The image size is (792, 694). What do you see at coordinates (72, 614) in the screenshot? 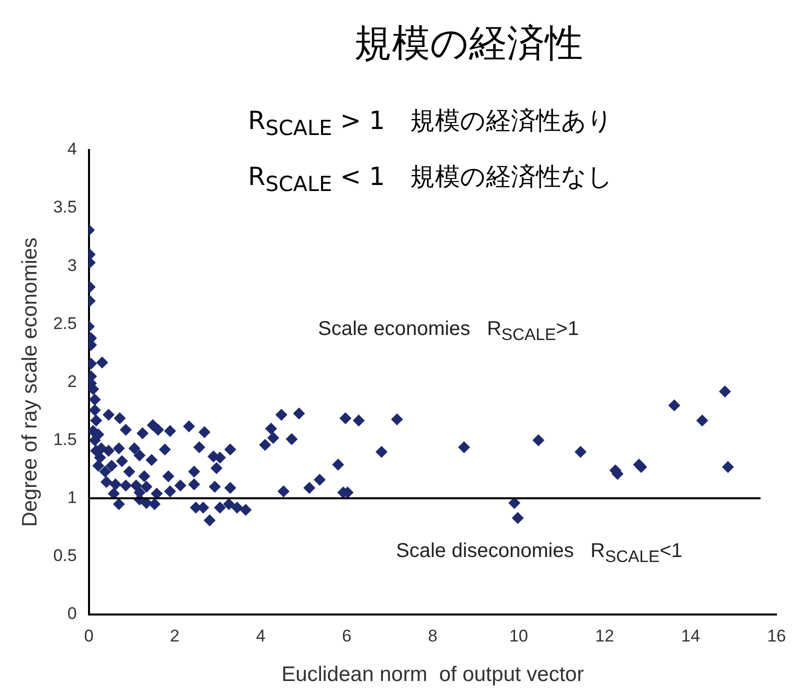
I see `y-tick-label: 0` at bounding box center [72, 614].